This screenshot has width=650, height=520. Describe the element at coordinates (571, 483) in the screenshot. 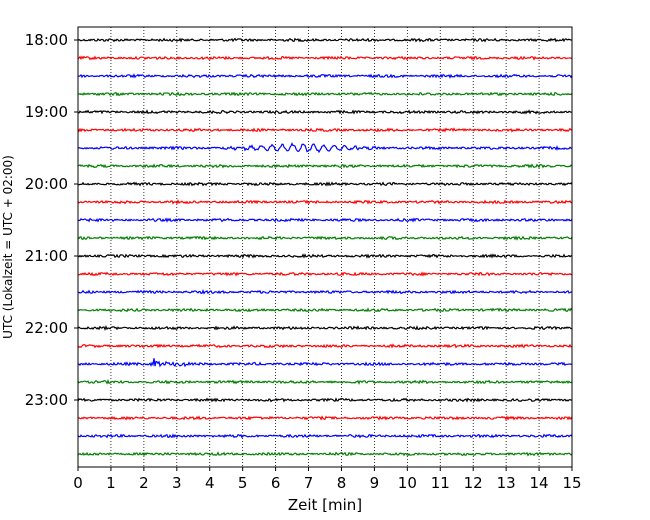

I see `x-tick-label: 15` at that location.